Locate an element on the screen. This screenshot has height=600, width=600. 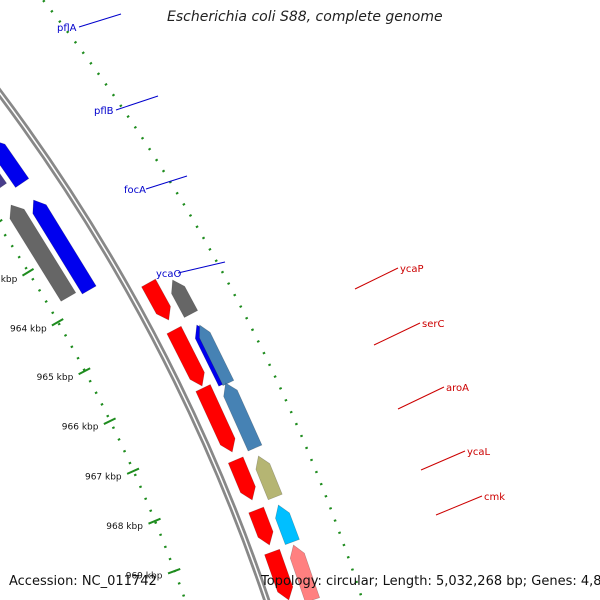
gene-serC is located at coordinates (217, 355).